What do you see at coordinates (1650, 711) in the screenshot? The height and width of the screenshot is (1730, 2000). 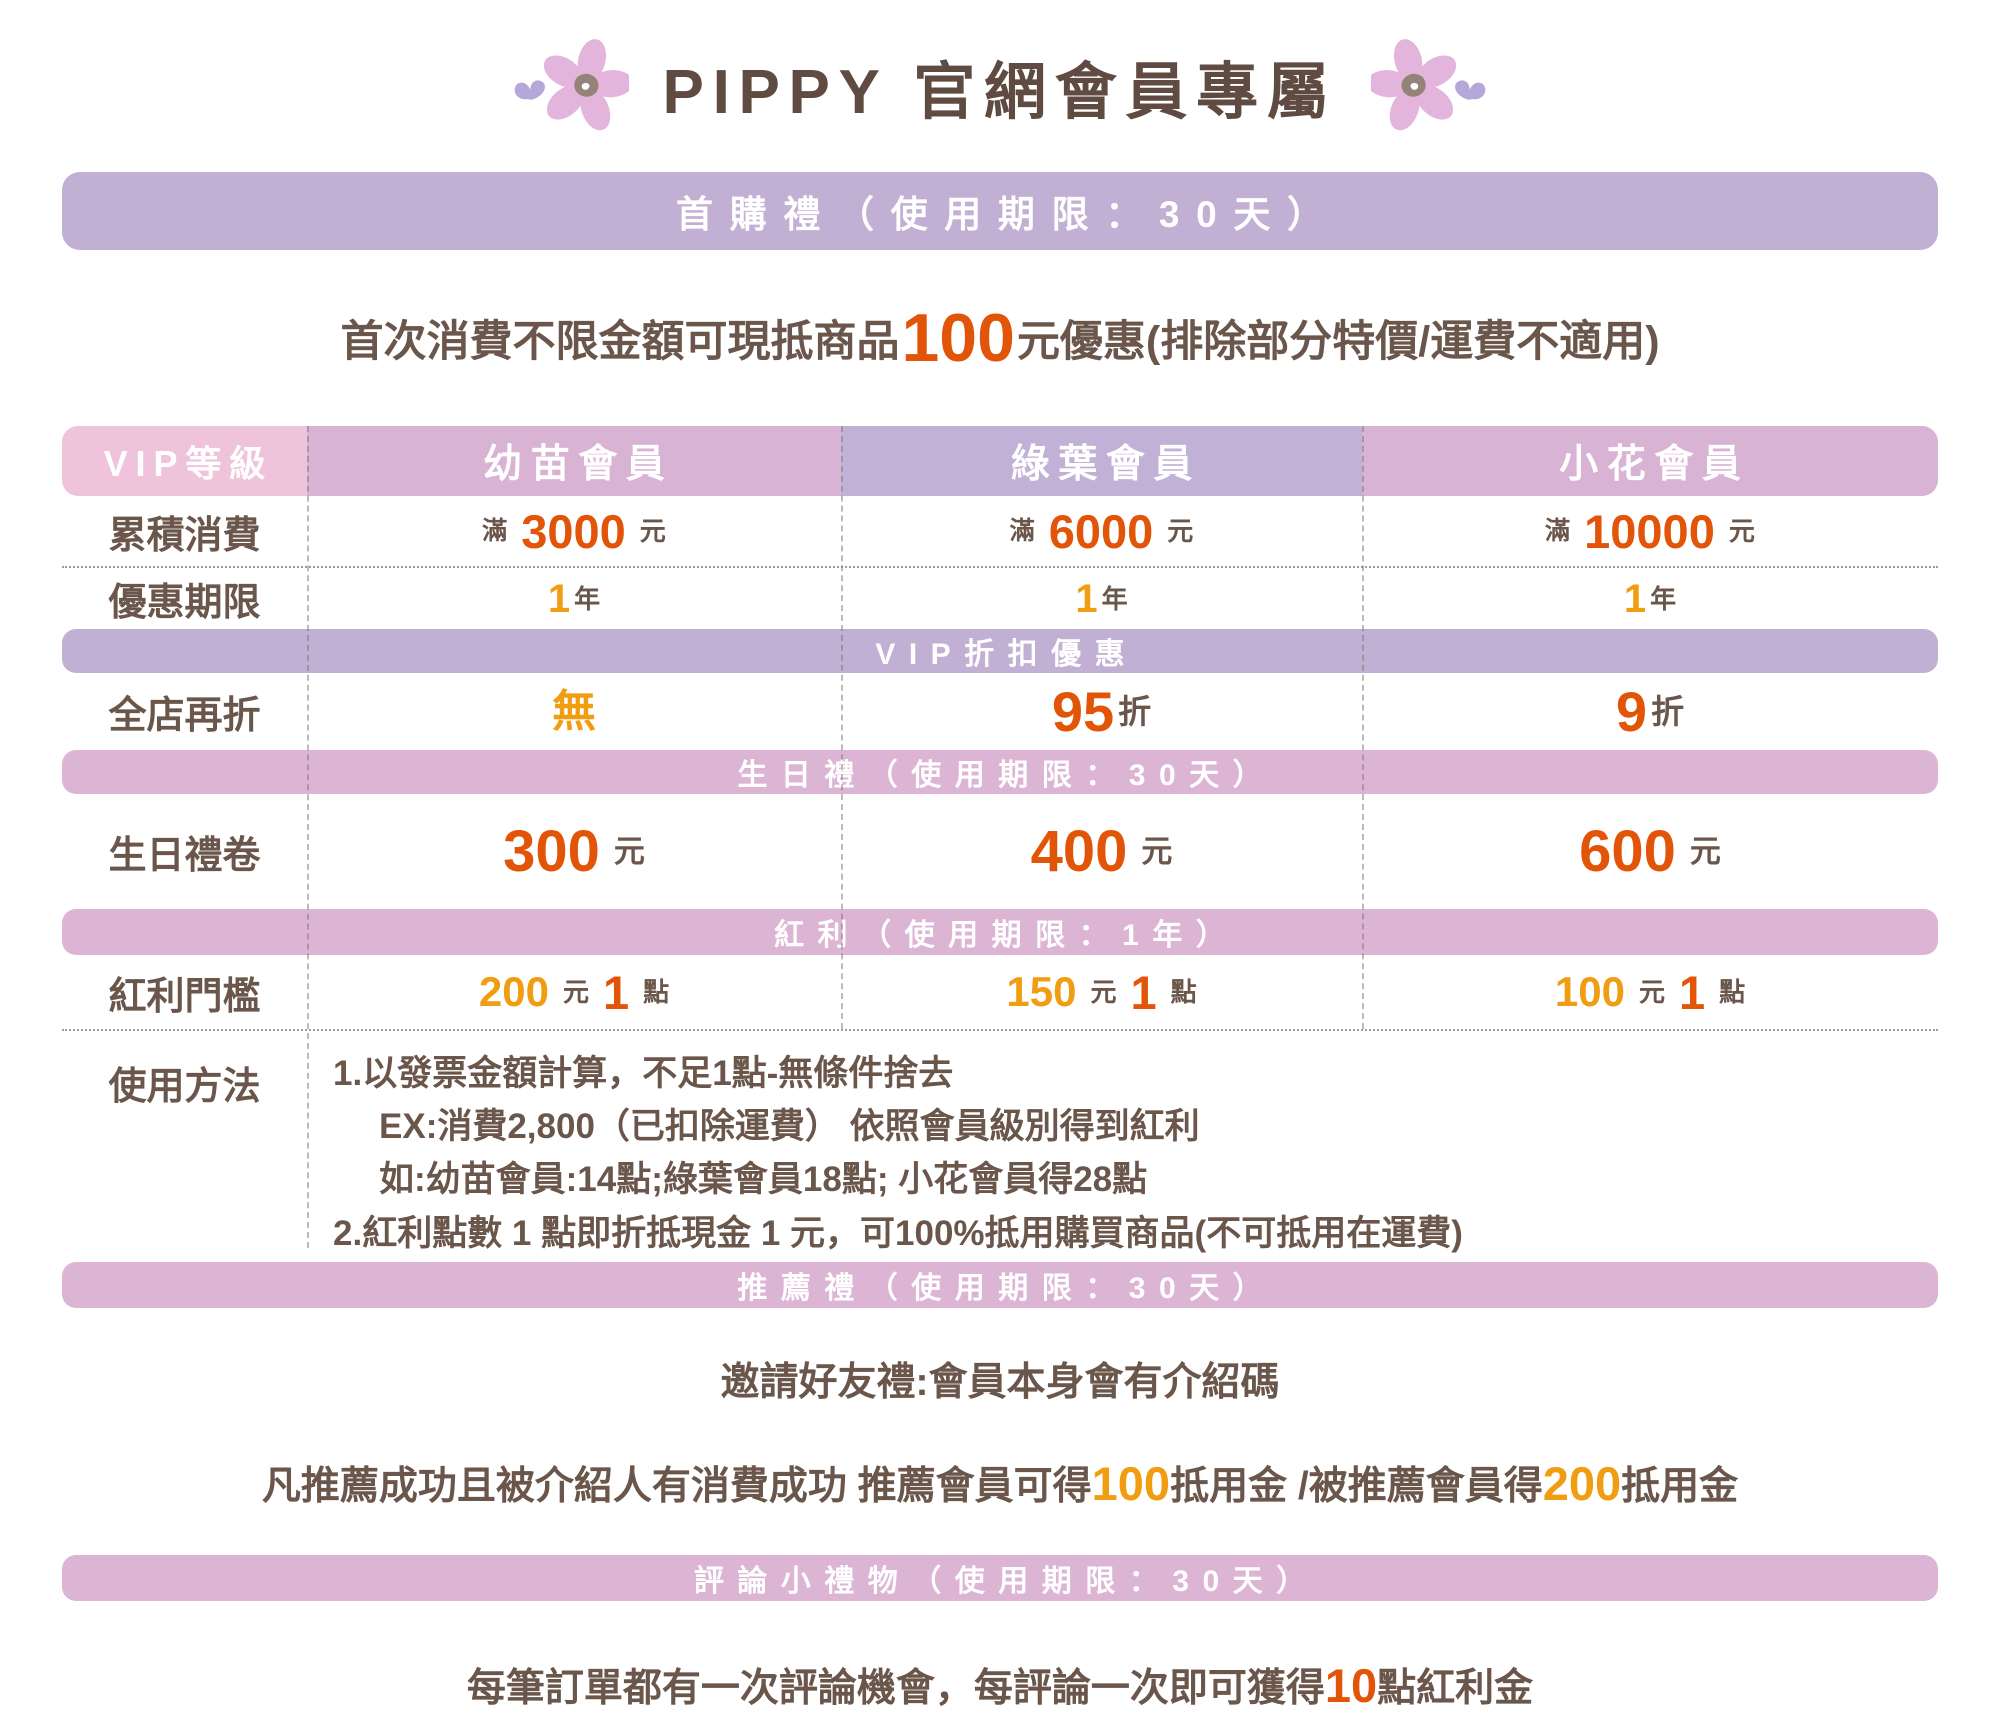 I see `discount-flower: 9 折` at bounding box center [1650, 711].